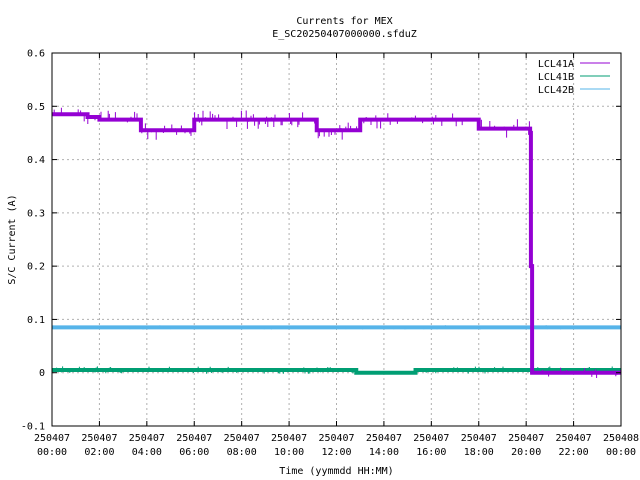 Image resolution: width=640 pixels, height=480 pixels. Describe the element at coordinates (336, 452) in the screenshot. I see `x-tick-time: 12:00` at that location.